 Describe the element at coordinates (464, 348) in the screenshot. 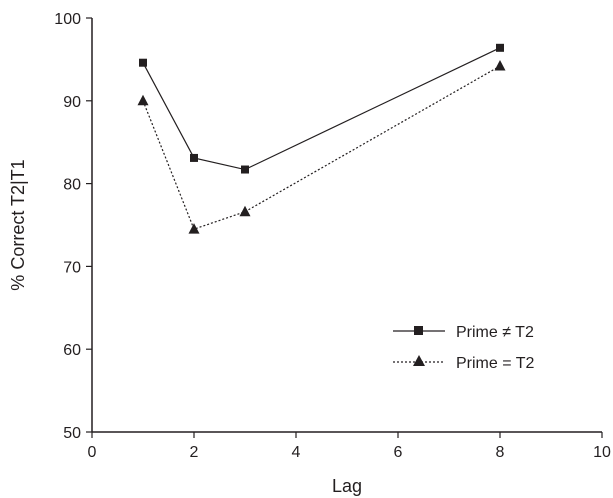

I see `legend: Prime ≠ T2 Prime = T2` at that location.